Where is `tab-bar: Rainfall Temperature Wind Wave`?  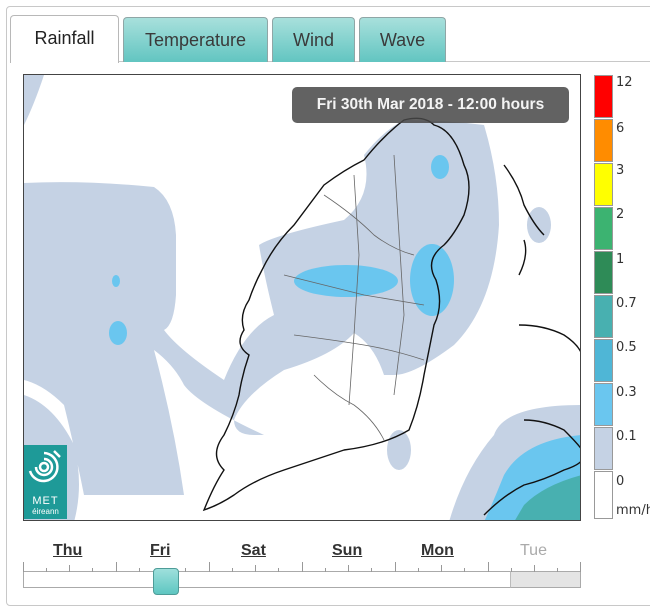
tab-bar: Rainfall Temperature Wind Wave is located at coordinates (330, 38).